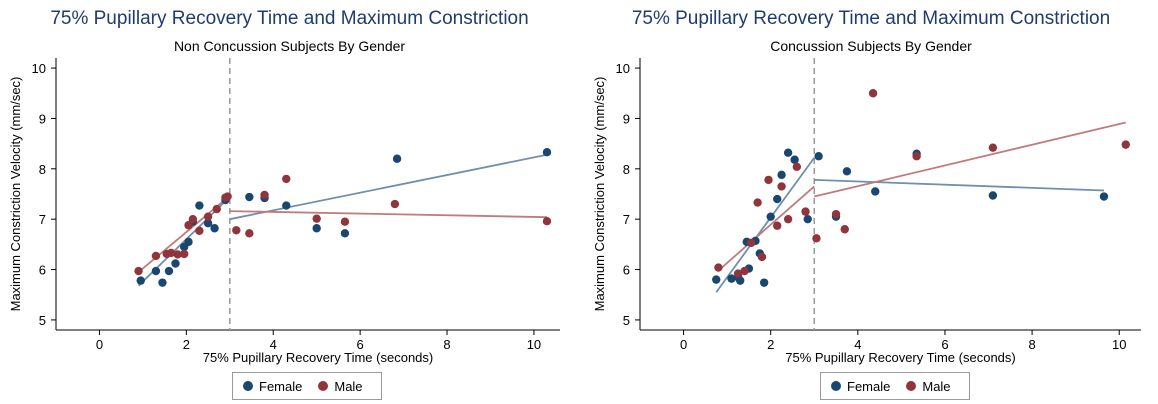 The height and width of the screenshot is (404, 1158). I want to click on x-tick-label: 0, so click(99, 344).